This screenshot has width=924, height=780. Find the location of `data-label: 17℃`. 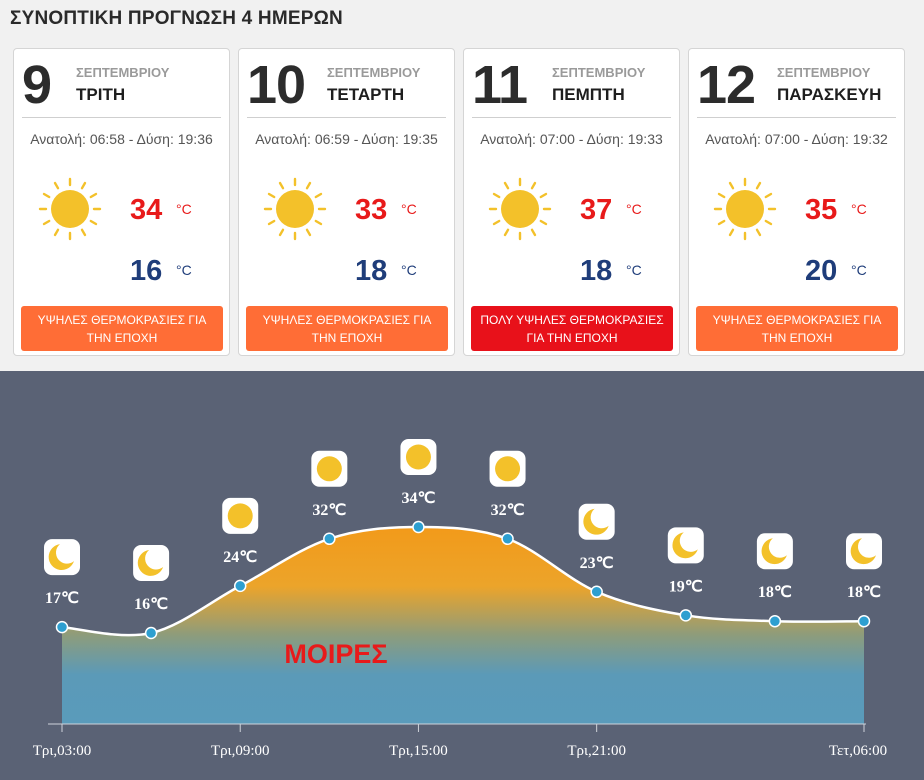

data-label: 17℃ is located at coordinates (62, 598).